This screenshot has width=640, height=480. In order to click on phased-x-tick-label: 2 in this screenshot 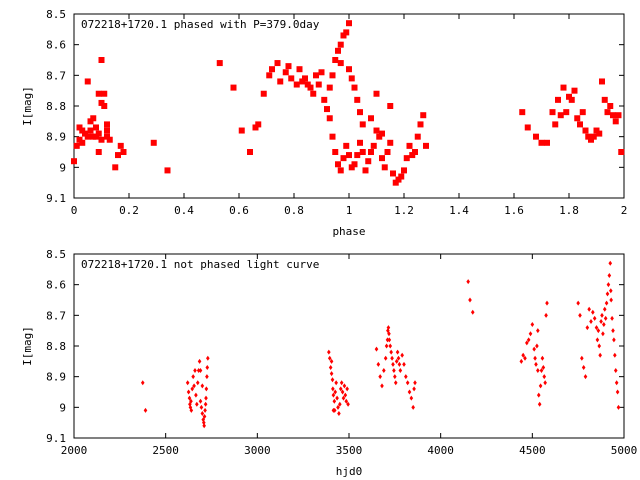, I will do `click(624, 210)`.